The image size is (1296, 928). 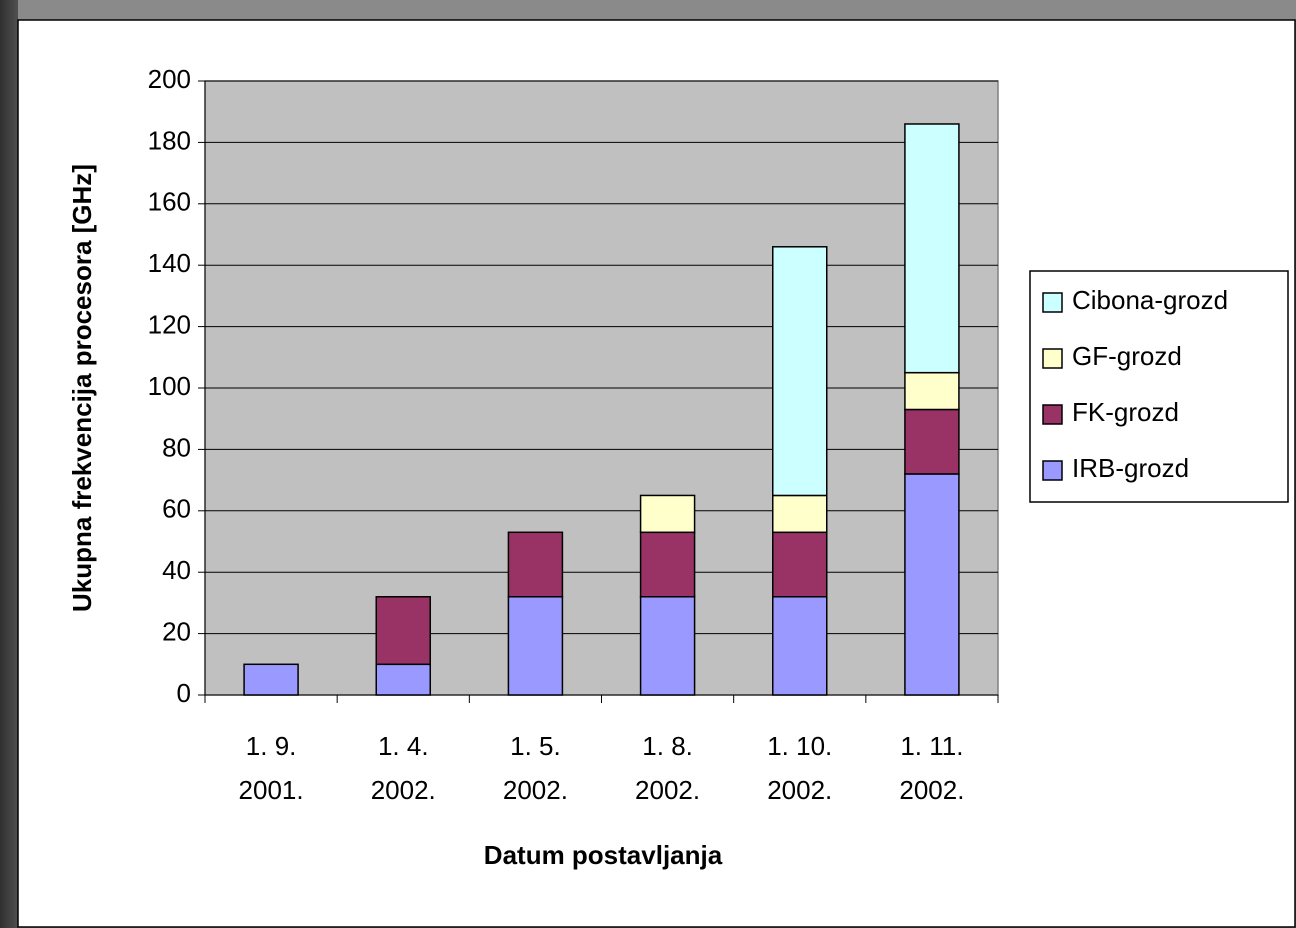 I want to click on y-tick-label: 200, so click(x=169, y=79).